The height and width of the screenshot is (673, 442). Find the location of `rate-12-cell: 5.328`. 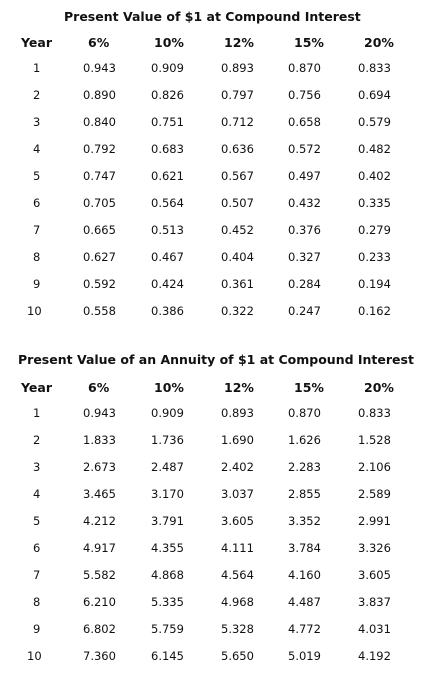

rate-12-cell: 5.328 is located at coordinates (237, 628).